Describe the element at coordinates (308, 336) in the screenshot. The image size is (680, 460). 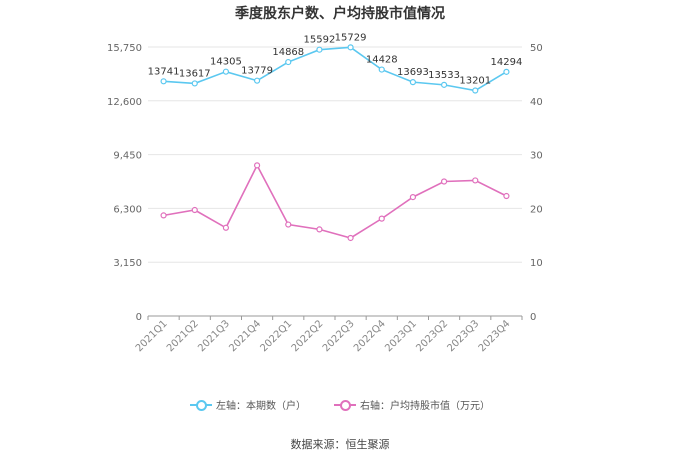
I see `x-tick-label: 2022Q2` at that location.